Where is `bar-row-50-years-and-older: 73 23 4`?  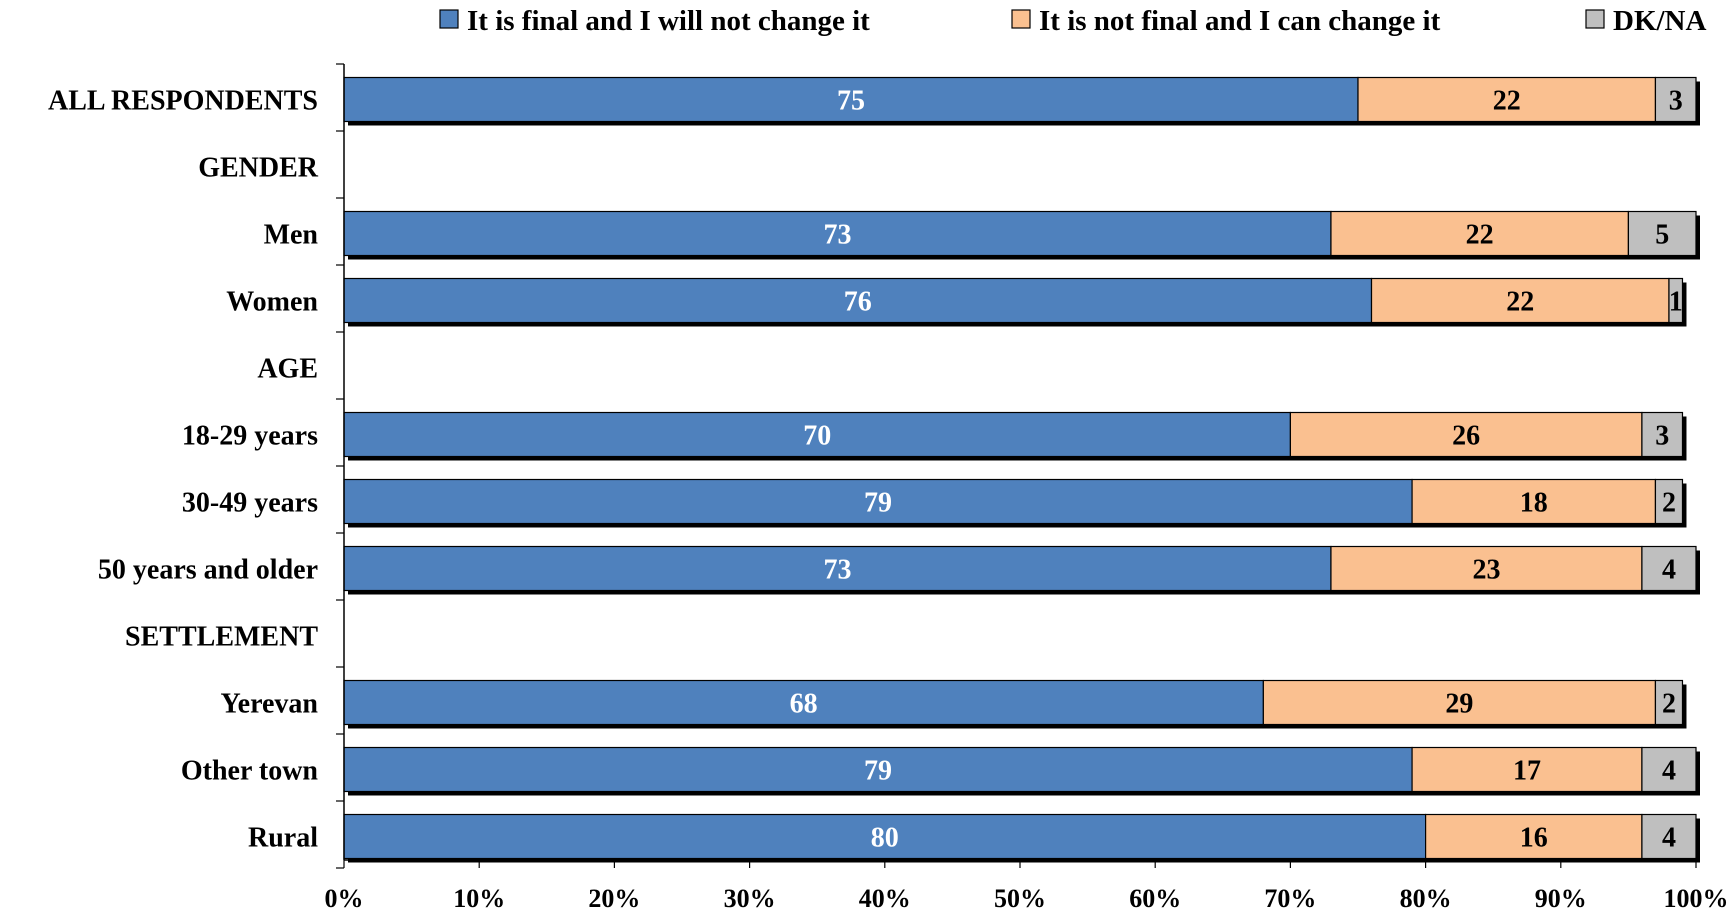 bar-row-50-years-and-older: 73 23 4 is located at coordinates (1021, 570).